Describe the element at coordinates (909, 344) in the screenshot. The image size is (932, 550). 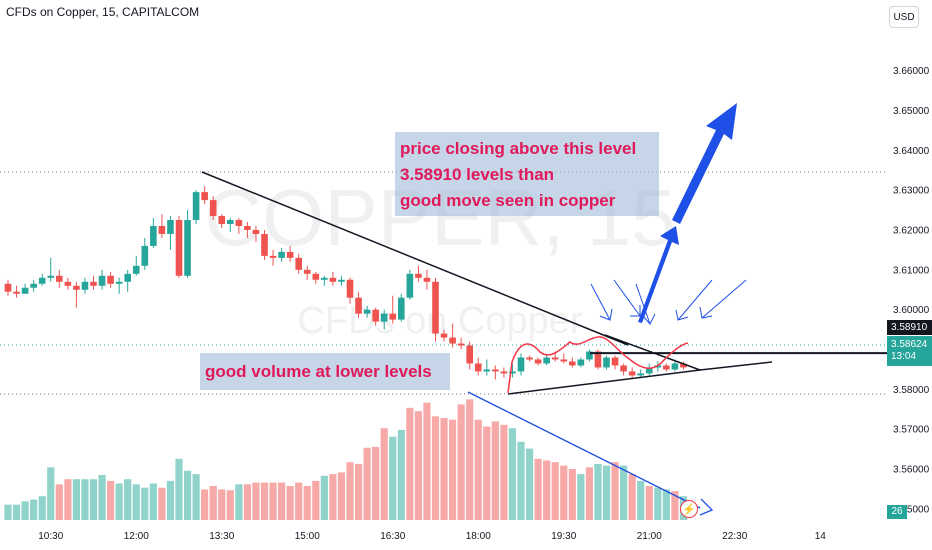
I see `current-price: 3.58624` at that location.